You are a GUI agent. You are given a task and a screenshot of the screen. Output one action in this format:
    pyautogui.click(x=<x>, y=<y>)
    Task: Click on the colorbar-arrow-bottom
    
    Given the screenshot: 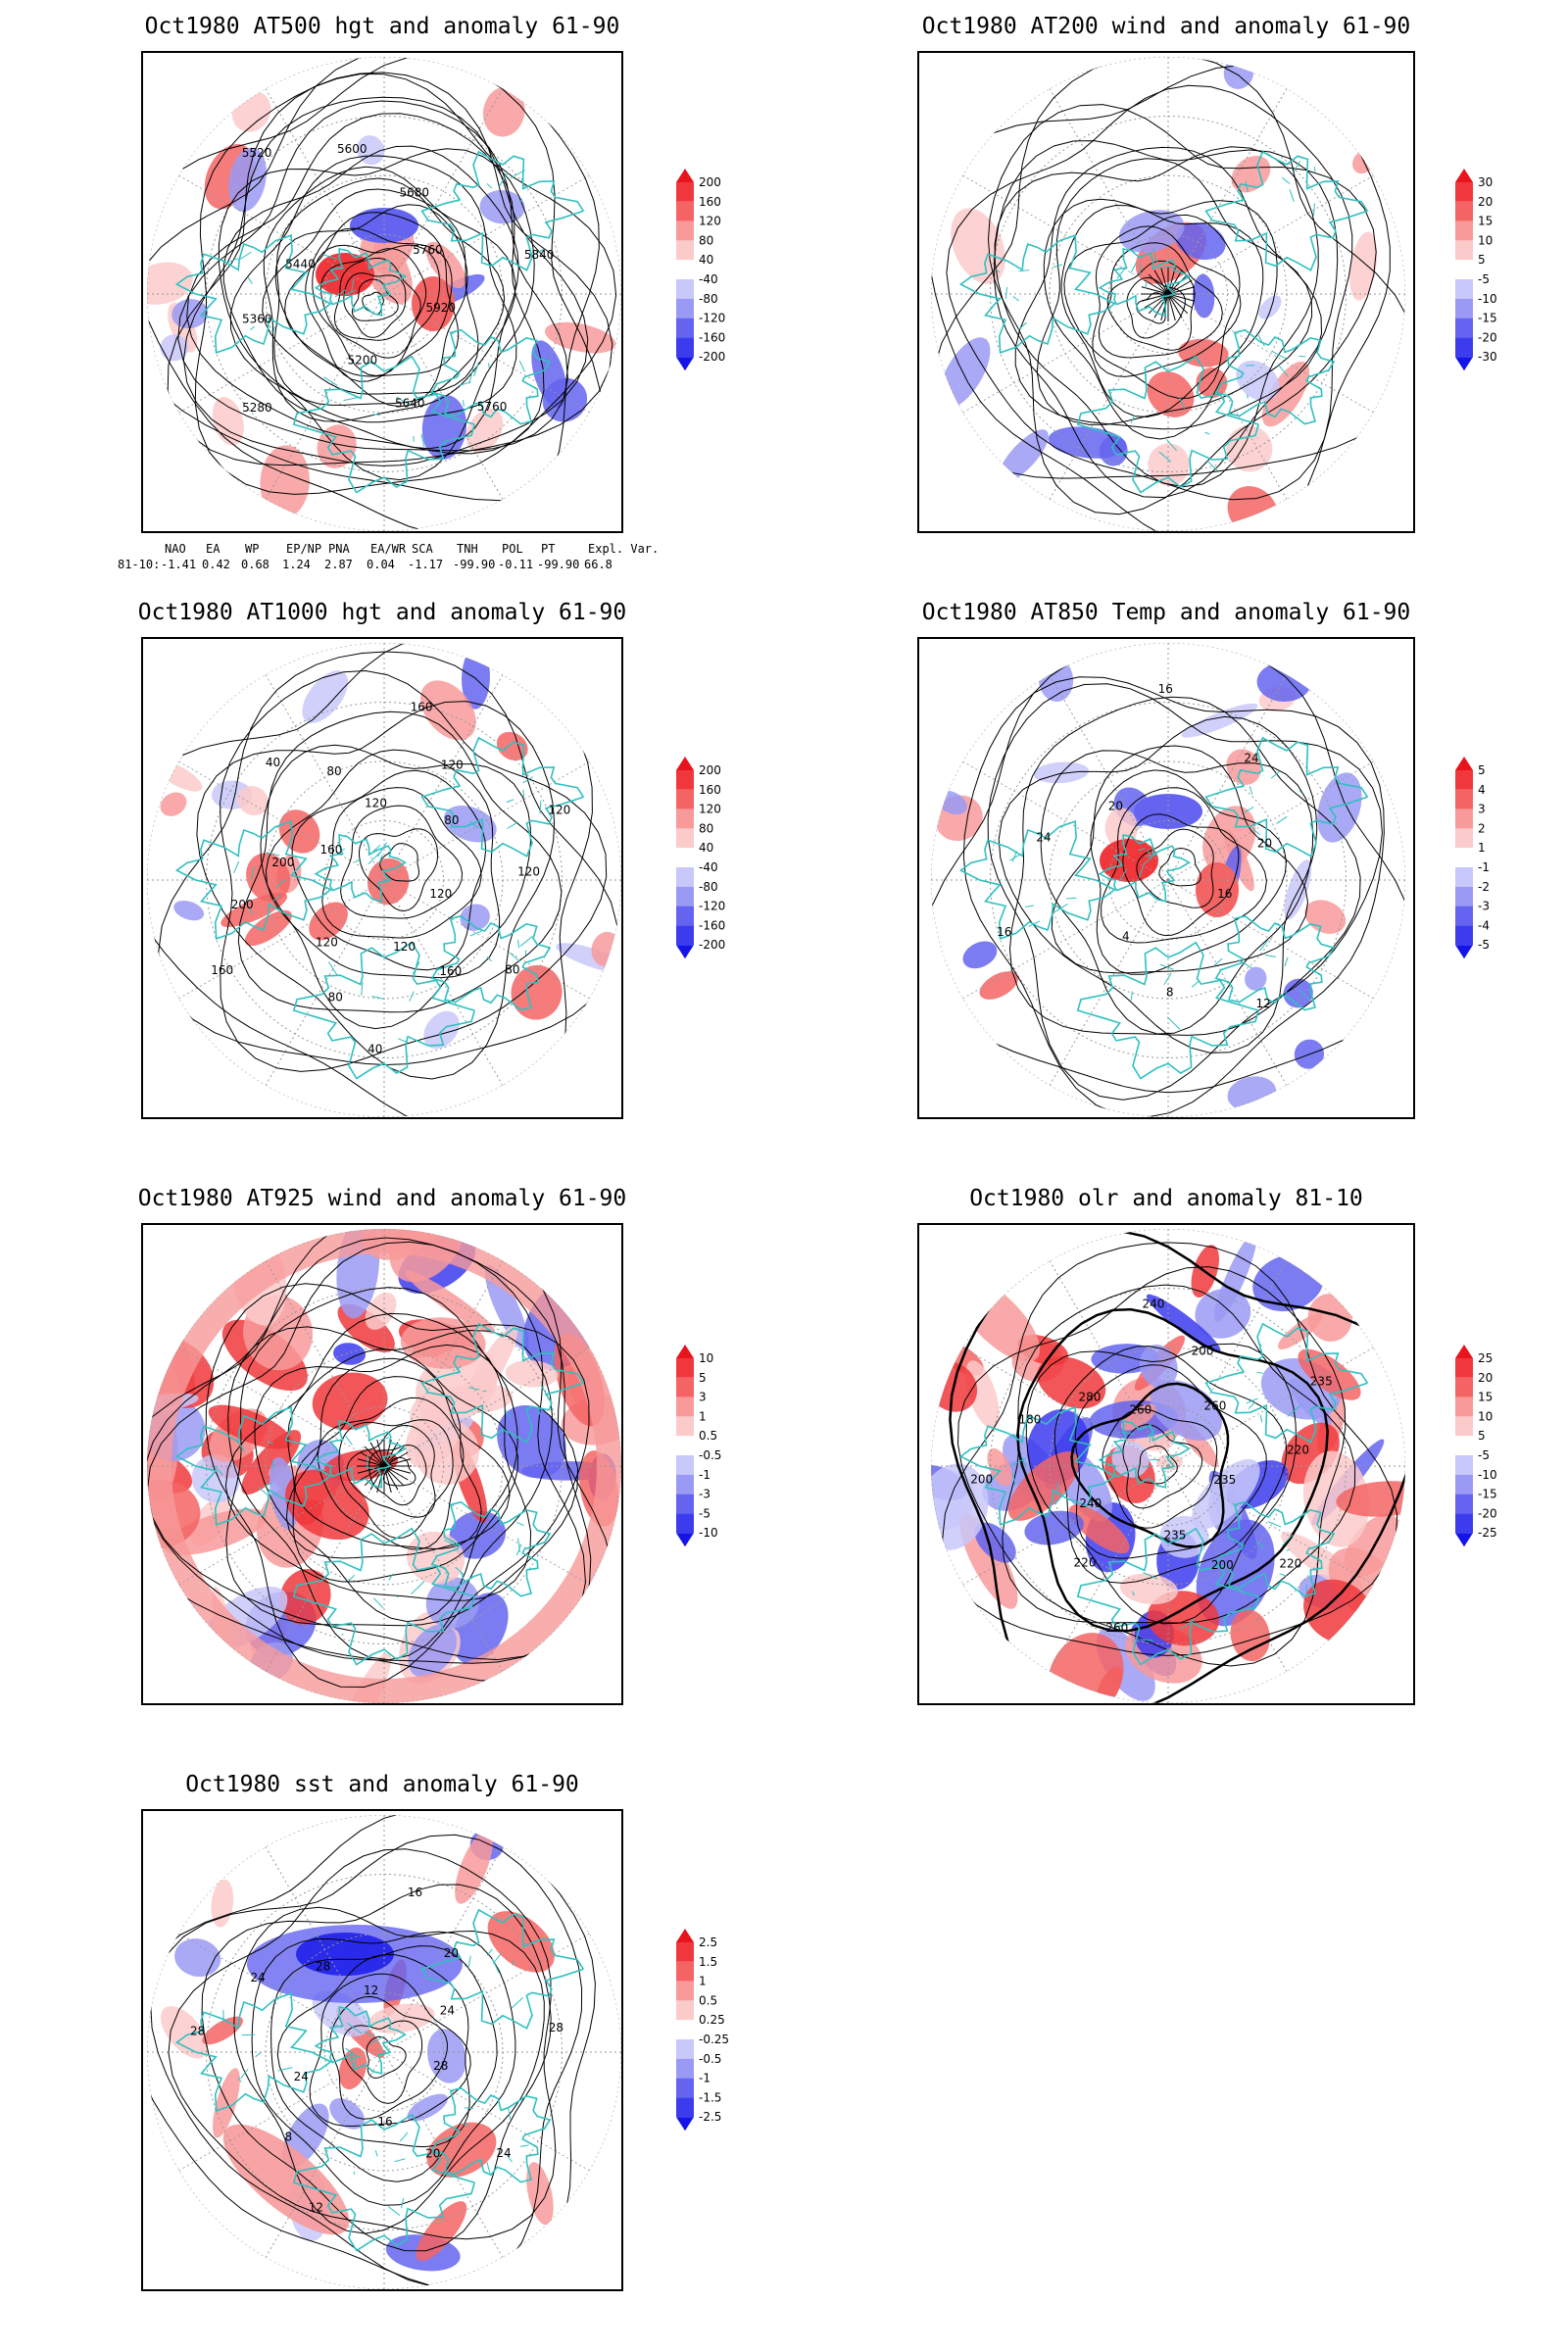 What is the action you would take?
    pyautogui.click(x=685, y=1540)
    